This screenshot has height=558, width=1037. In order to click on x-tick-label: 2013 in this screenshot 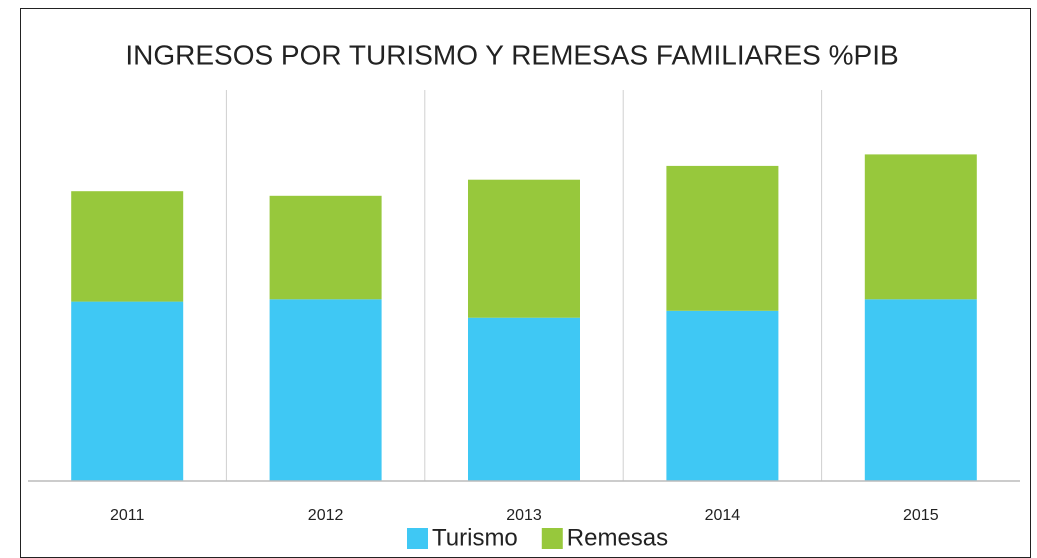, I will do `click(524, 515)`.